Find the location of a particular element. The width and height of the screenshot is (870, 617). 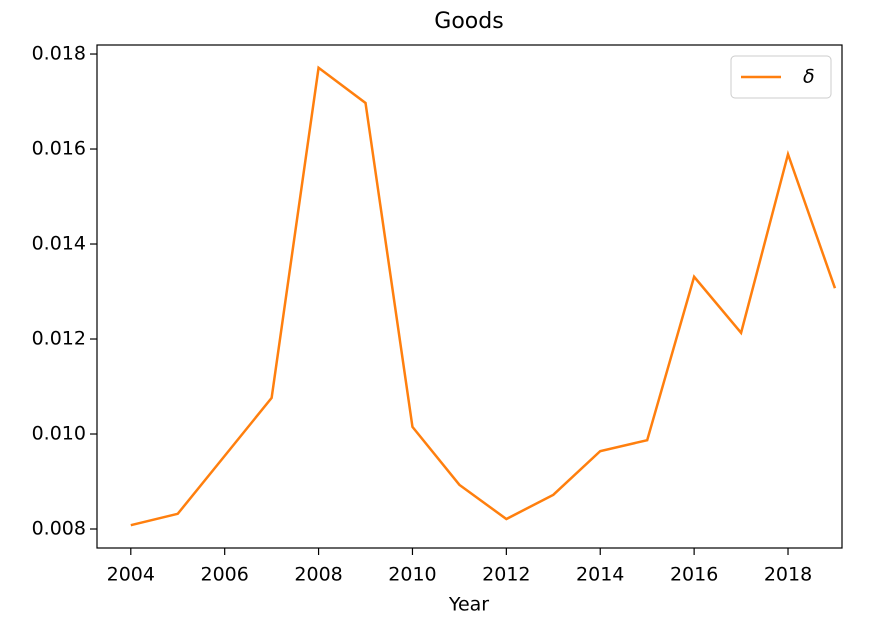

x-tick-label: 2004 is located at coordinates (131, 575).